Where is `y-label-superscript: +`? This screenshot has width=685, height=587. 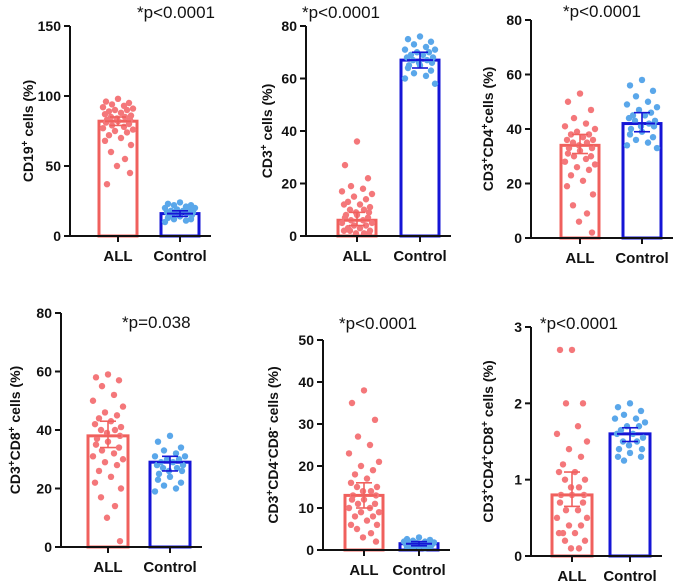
y-label-superscript: + is located at coordinates (485, 126).